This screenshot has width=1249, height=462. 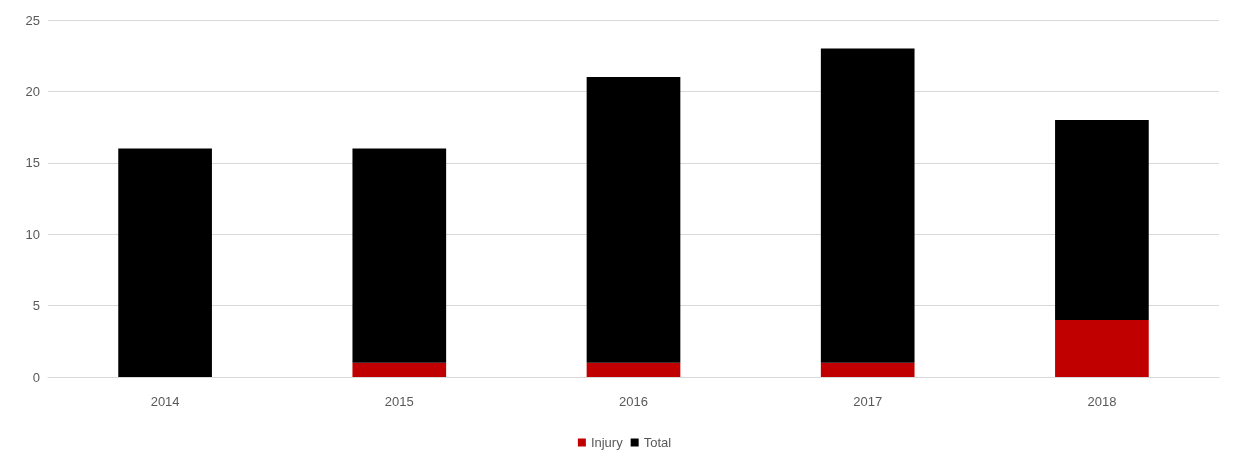 I want to click on y-tick-label: 20, so click(x=32, y=91).